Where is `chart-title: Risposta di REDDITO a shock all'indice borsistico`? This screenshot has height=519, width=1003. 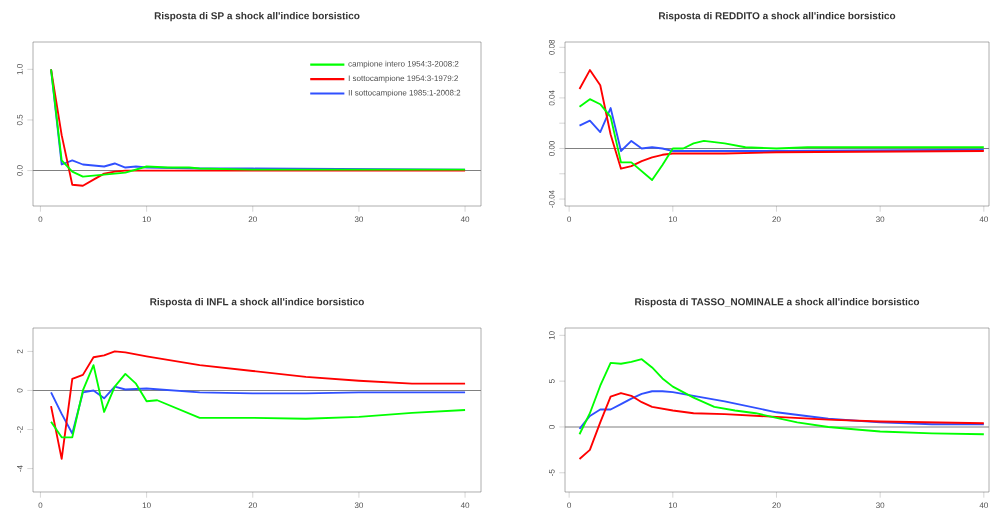 chart-title: Risposta di REDDITO a shock all'indice borsistico is located at coordinates (777, 16).